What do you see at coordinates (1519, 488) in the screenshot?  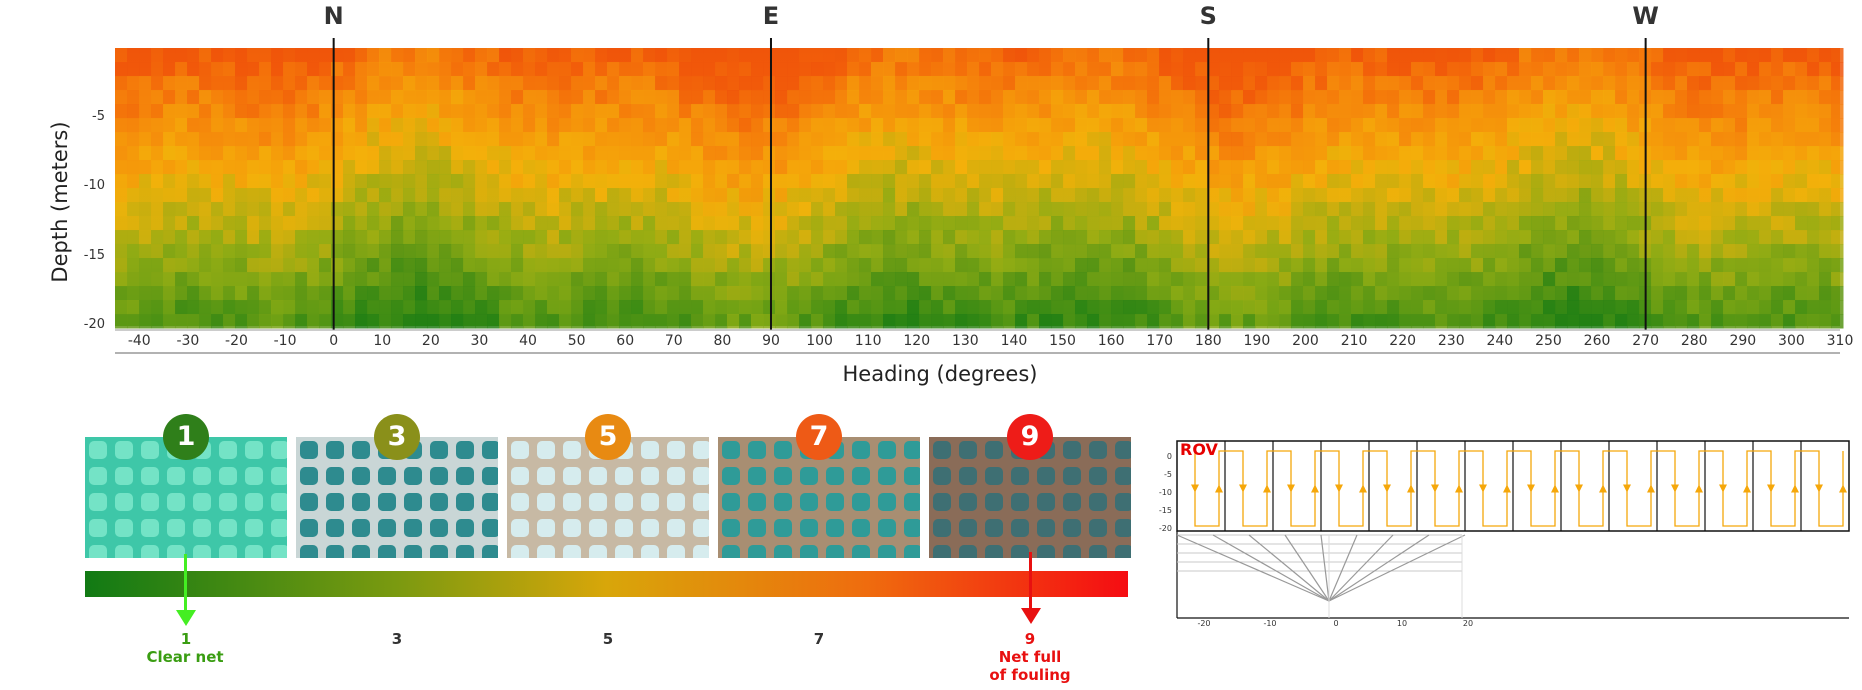 I see `rov-path` at bounding box center [1519, 488].